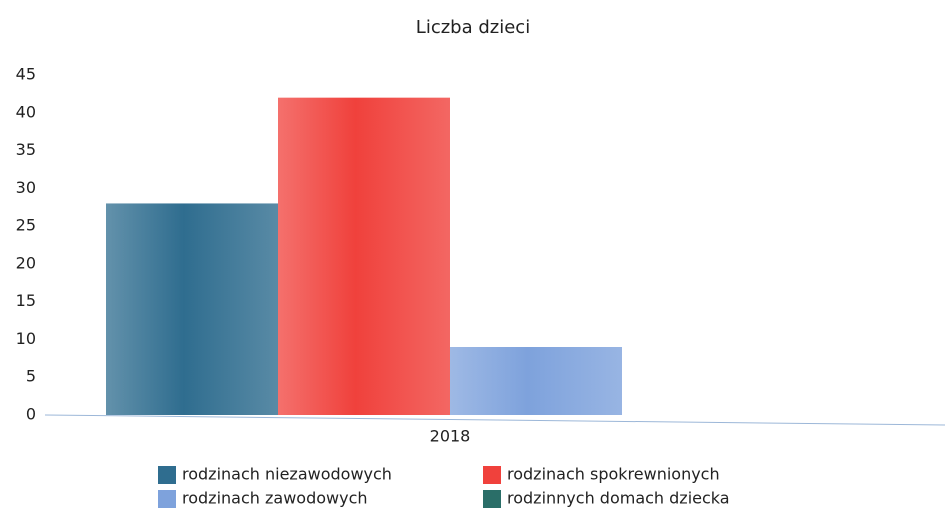  I want to click on legend-label: rodzinach niezawodowych, so click(287, 474).